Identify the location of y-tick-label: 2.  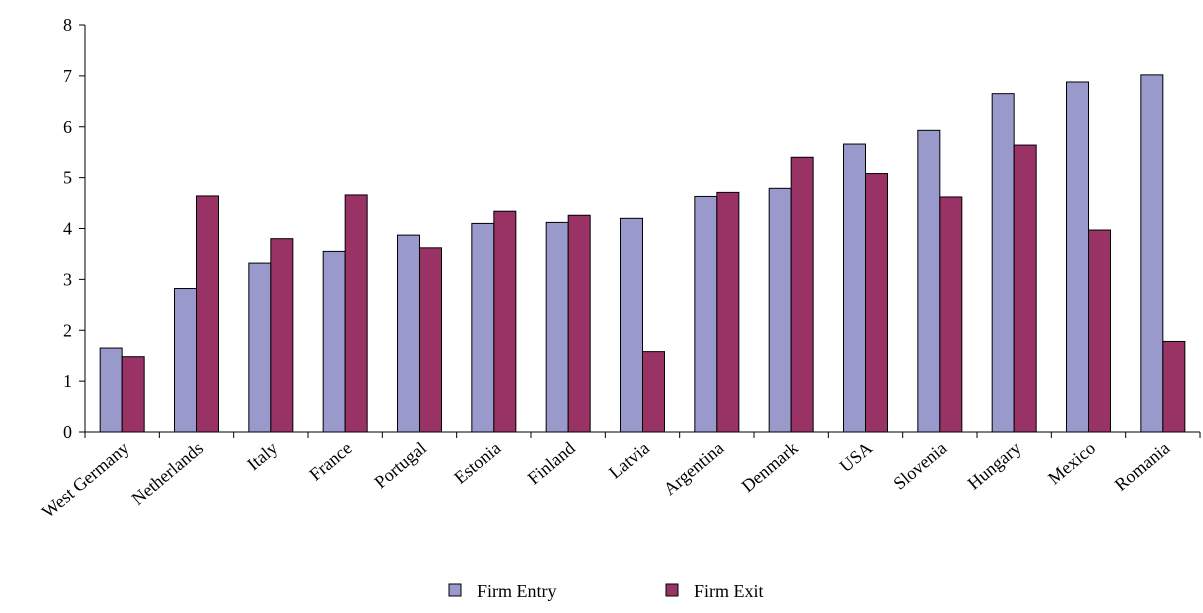
(67, 330).